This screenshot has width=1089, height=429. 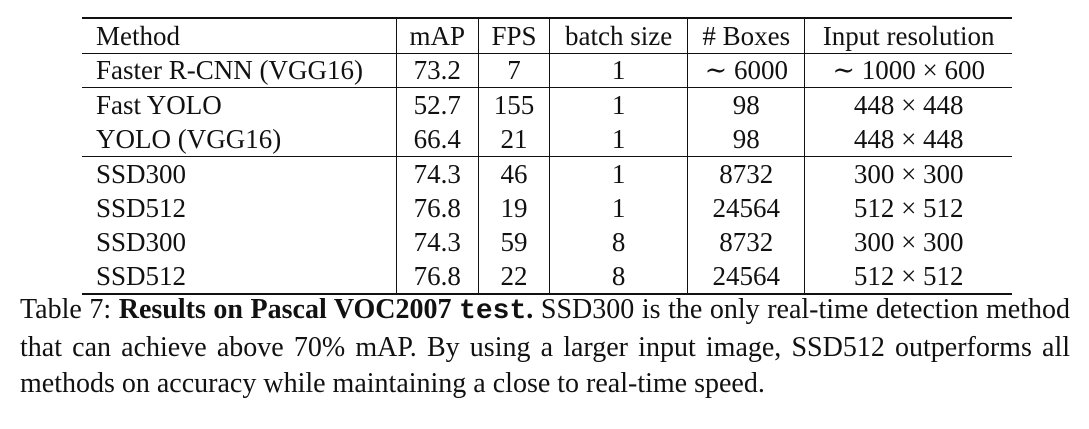 I want to click on caption-title-period: ., so click(x=530, y=309).